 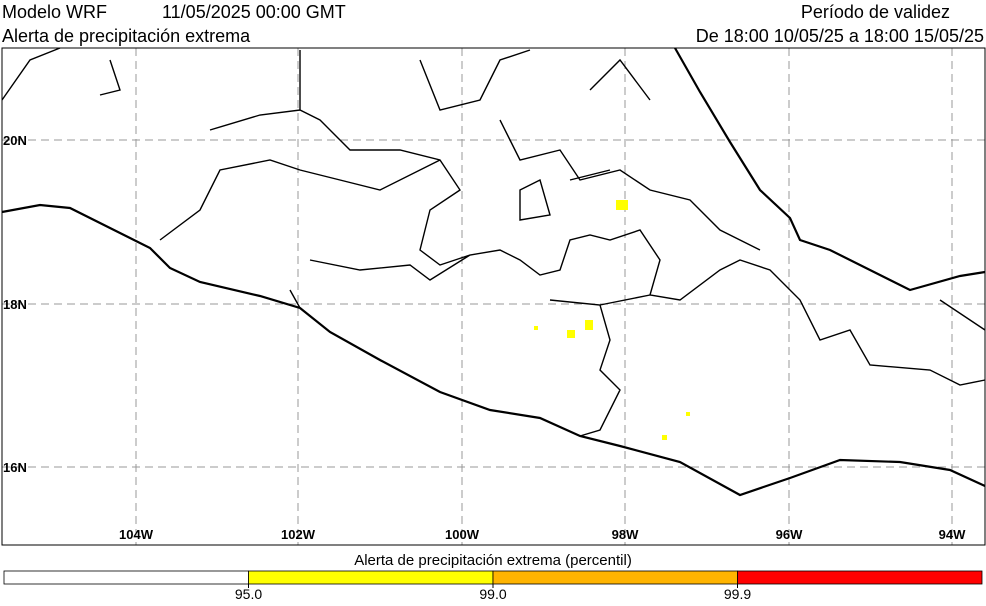 I want to click on lon-label: 96W, so click(x=789, y=534).